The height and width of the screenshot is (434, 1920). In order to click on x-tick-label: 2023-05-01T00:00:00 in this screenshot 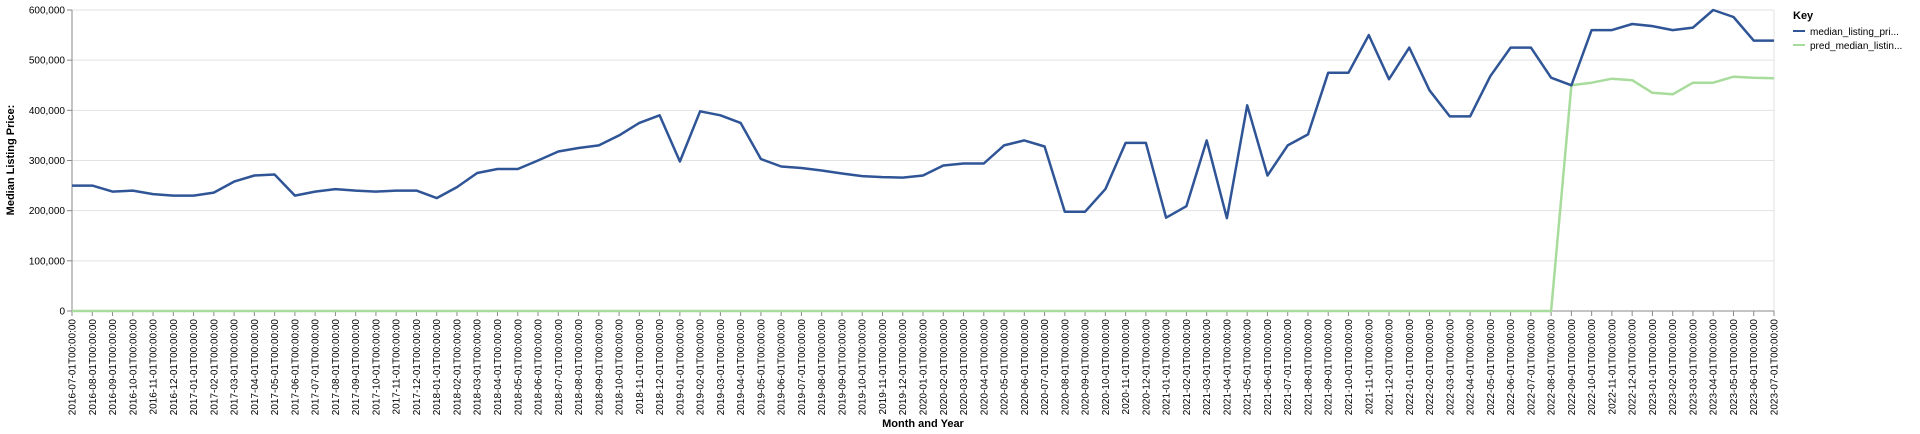, I will do `click(1734, 367)`.